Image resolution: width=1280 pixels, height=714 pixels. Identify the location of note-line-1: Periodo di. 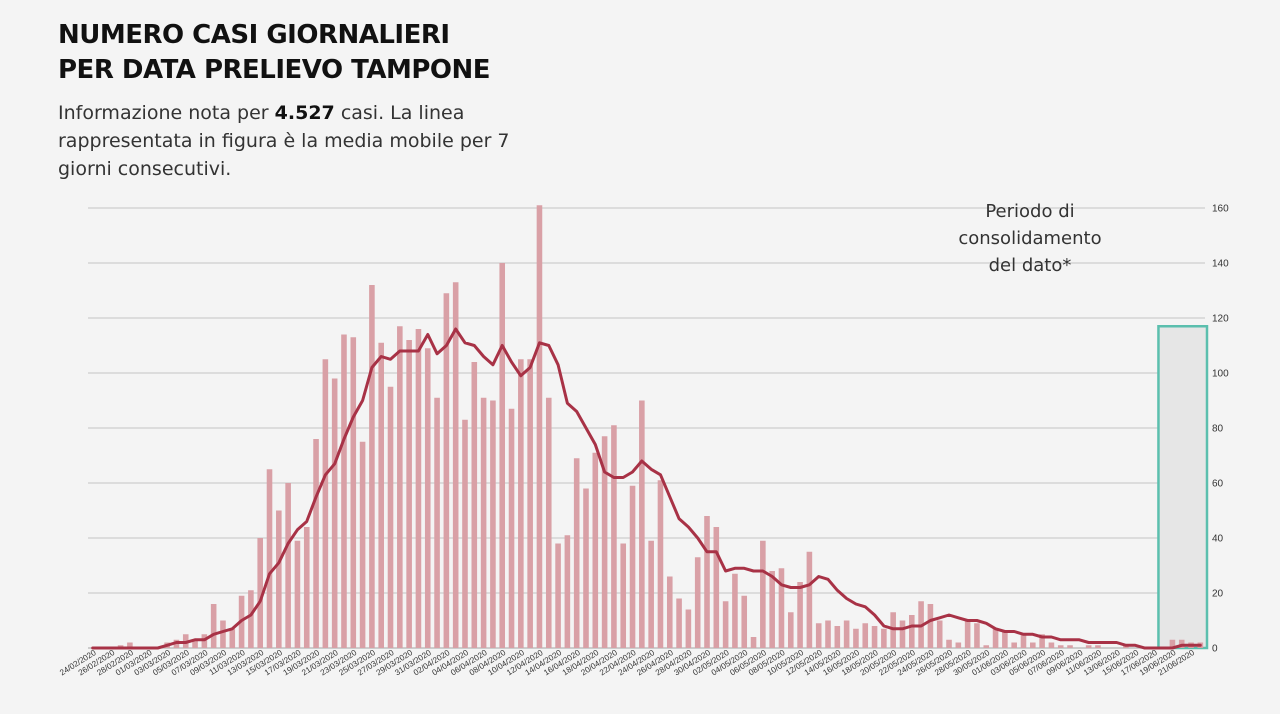
(1030, 211).